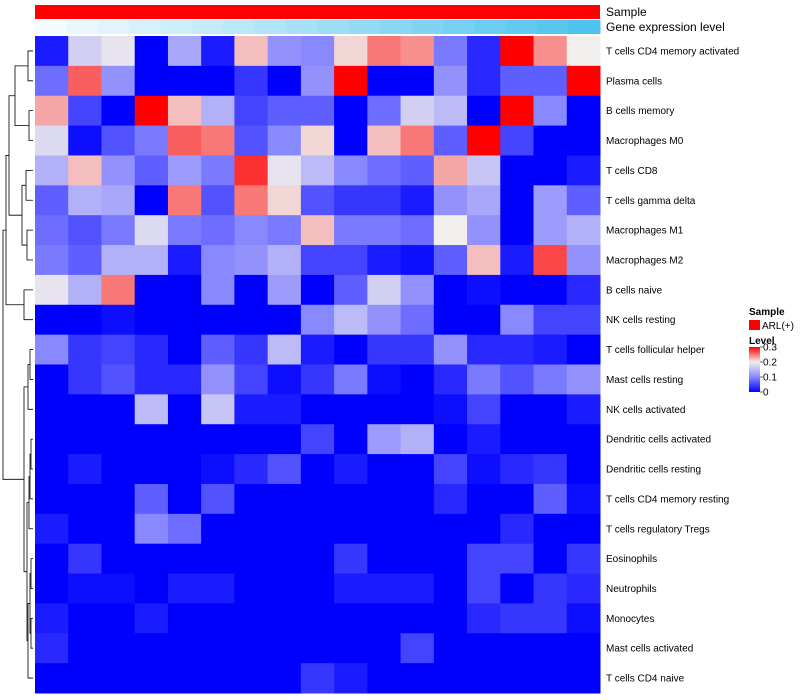 The width and height of the screenshot is (800, 700). What do you see at coordinates (770, 363) in the screenshot?
I see `legend-tick-label: 0.2` at bounding box center [770, 363].